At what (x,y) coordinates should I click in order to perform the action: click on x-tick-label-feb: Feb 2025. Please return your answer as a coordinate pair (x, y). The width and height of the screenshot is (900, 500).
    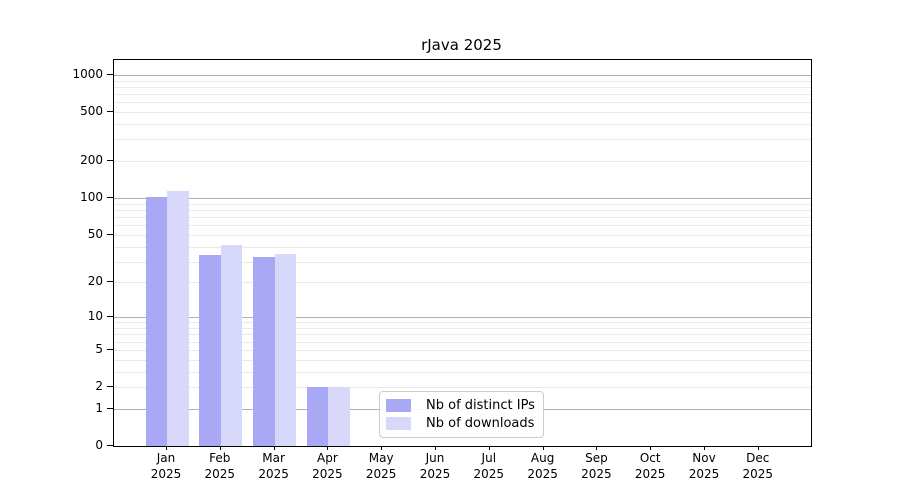
    Looking at the image, I should click on (220, 466).